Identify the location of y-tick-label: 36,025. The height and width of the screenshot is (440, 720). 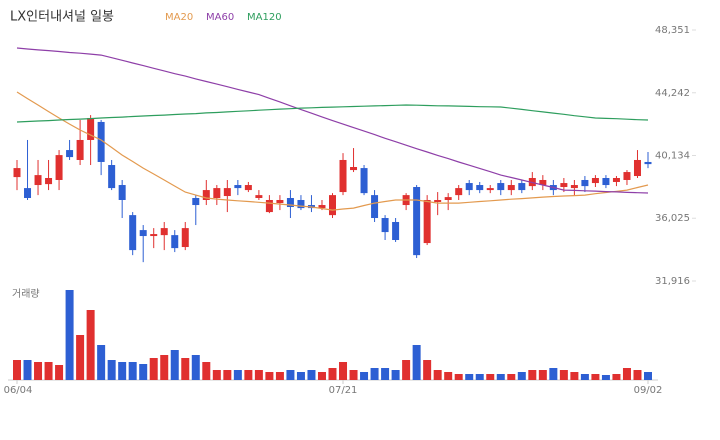
(672, 218).